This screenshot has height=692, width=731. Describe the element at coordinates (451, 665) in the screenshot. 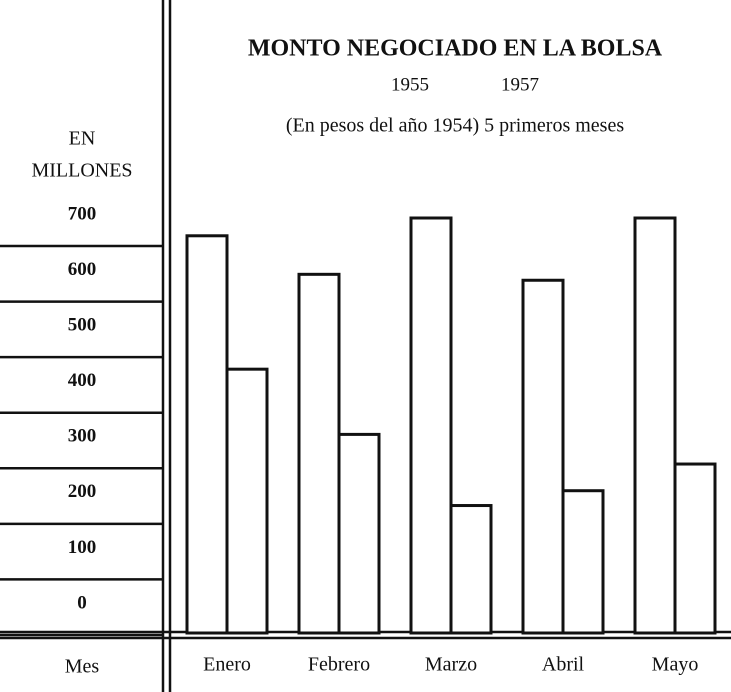

I see `x-tick-label: Marzo` at that location.